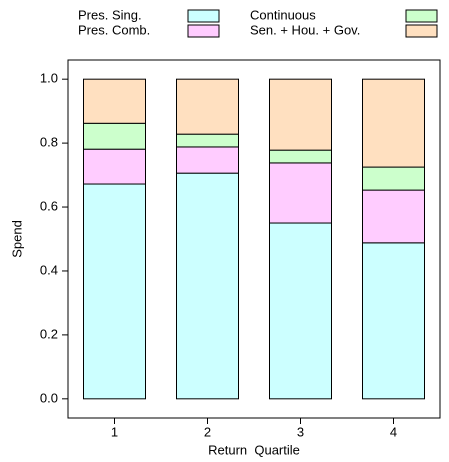 Image resolution: width=449 pixels, height=462 pixels. What do you see at coordinates (207, 431) in the screenshot?
I see `x-tick-label: 2` at bounding box center [207, 431].